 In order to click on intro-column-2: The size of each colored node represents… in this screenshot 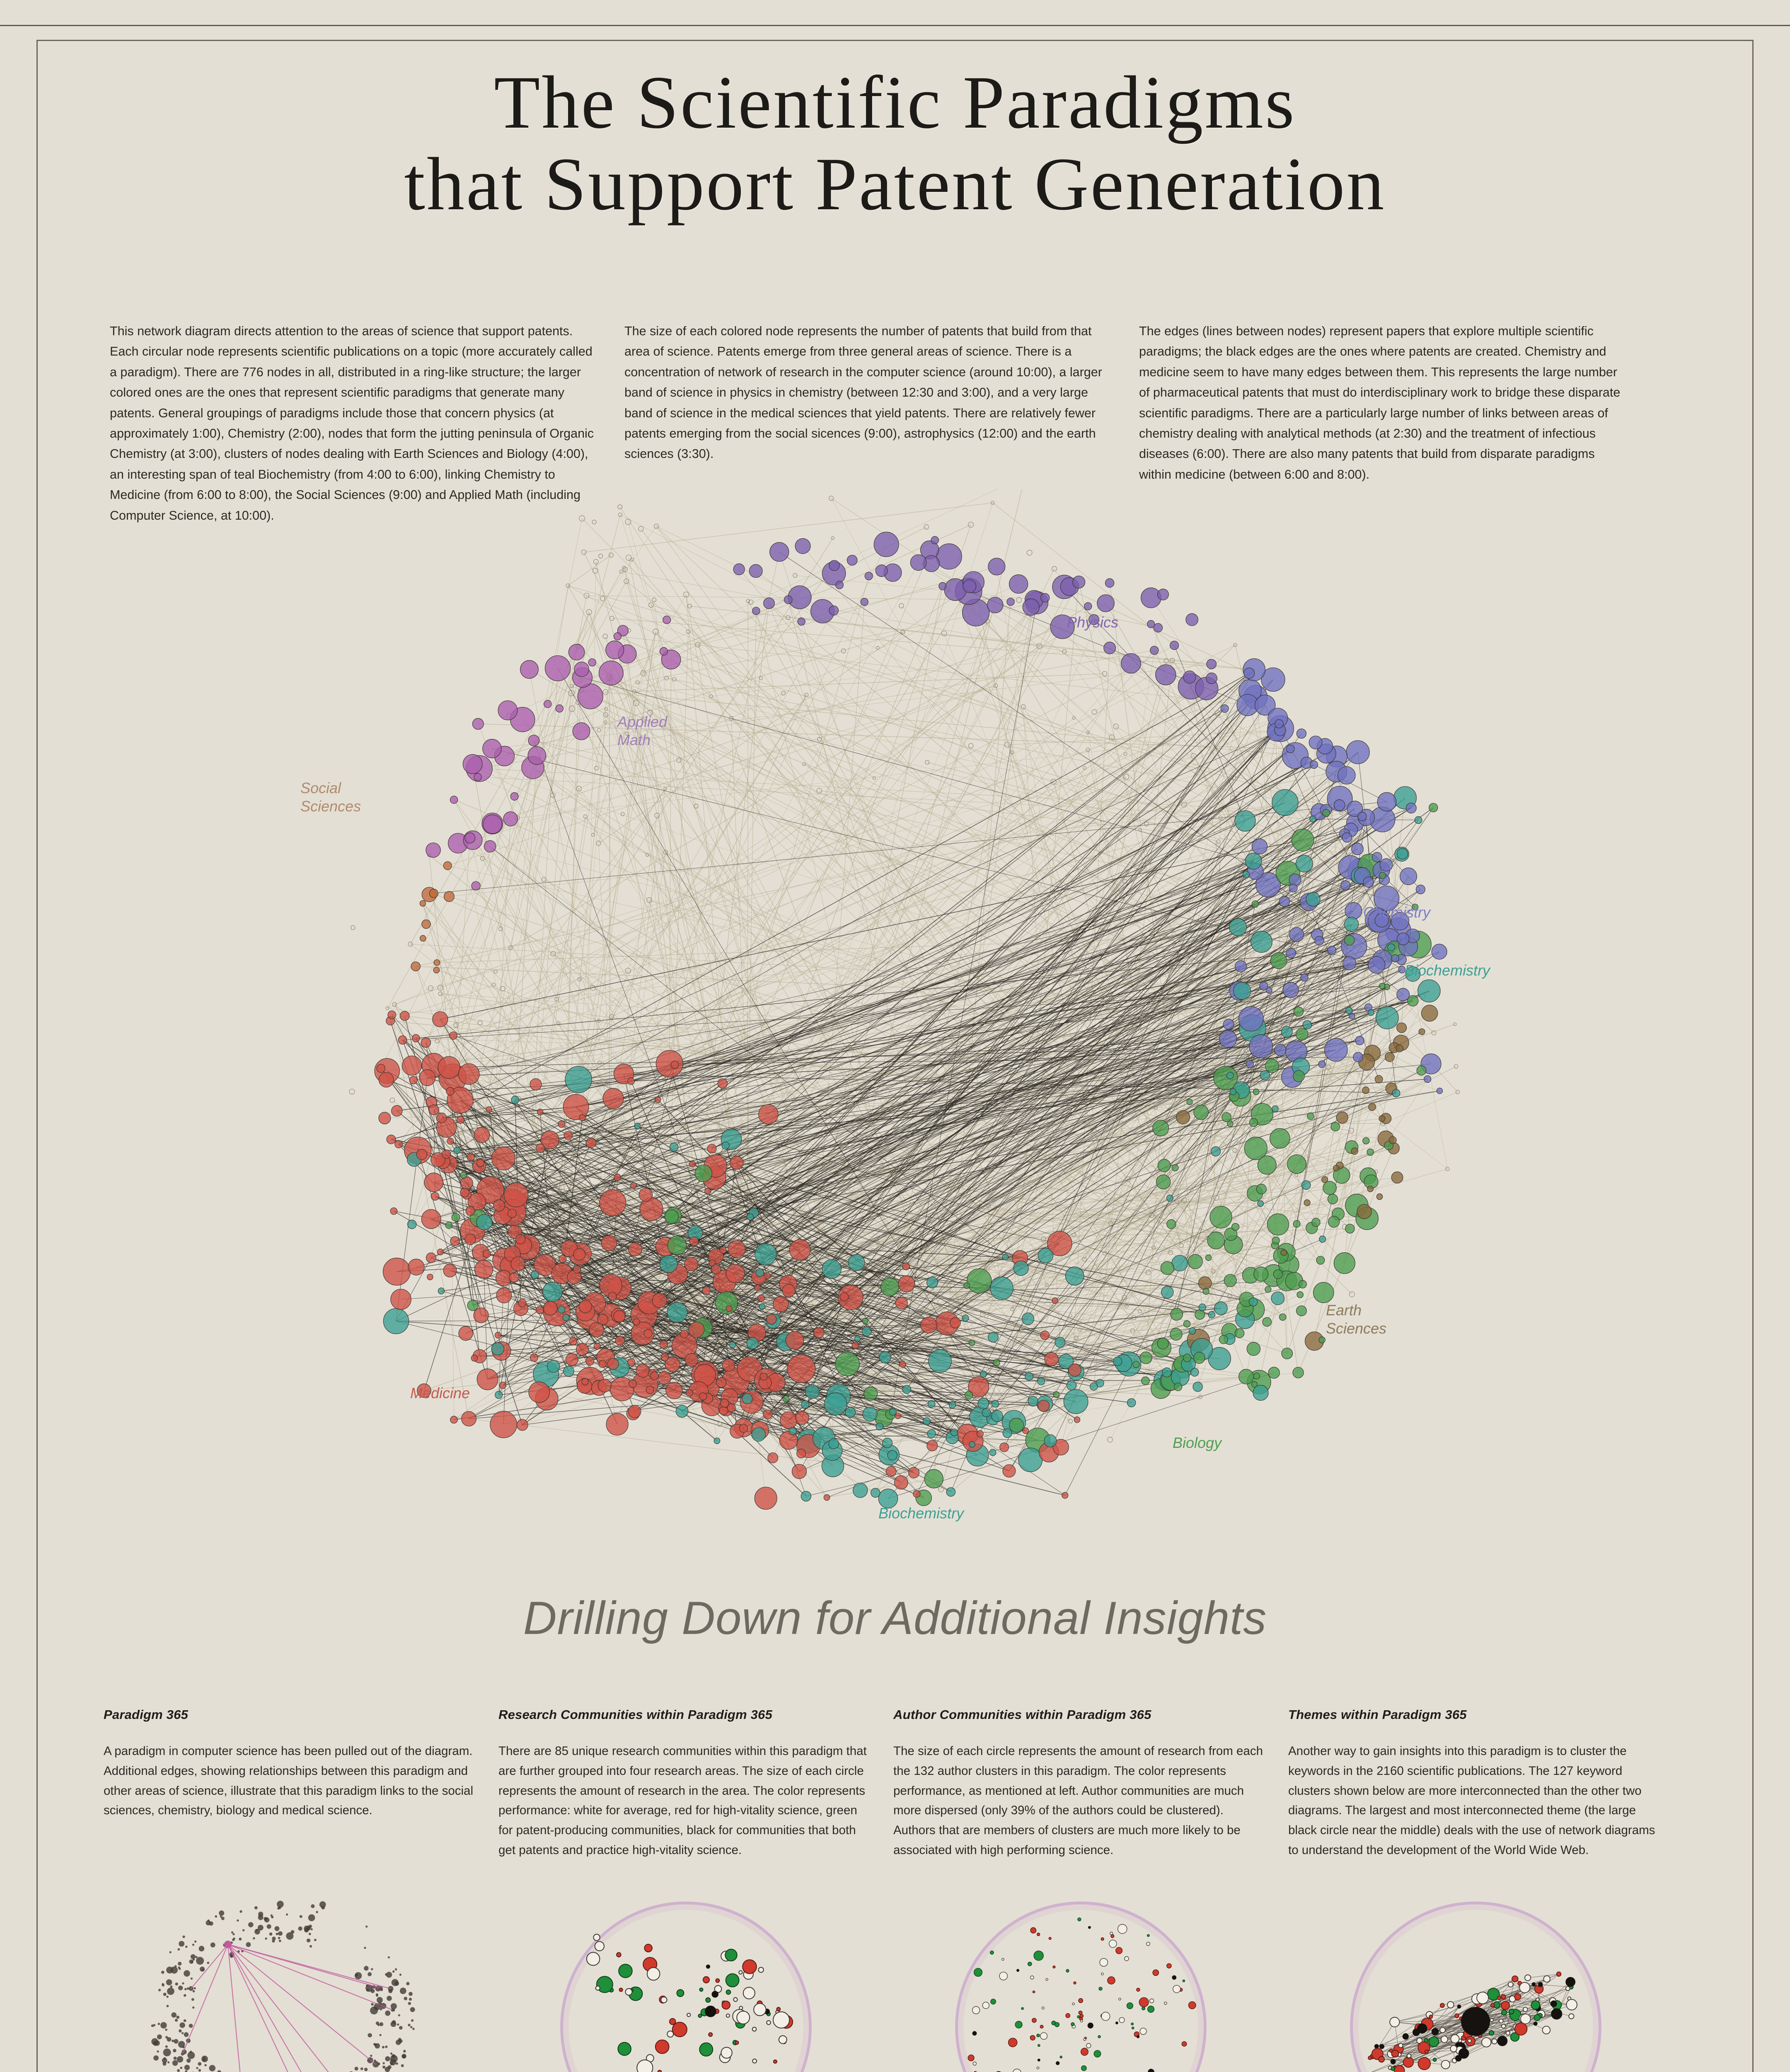, I will do `click(863, 392)`.